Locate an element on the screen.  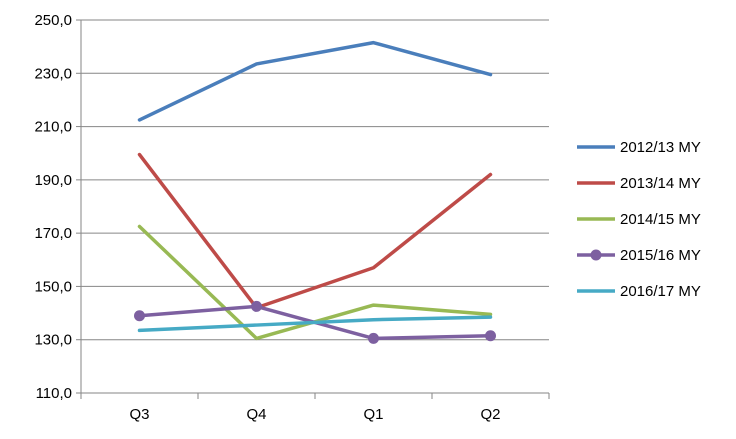
x-tick-label: Q2 is located at coordinates (490, 414).